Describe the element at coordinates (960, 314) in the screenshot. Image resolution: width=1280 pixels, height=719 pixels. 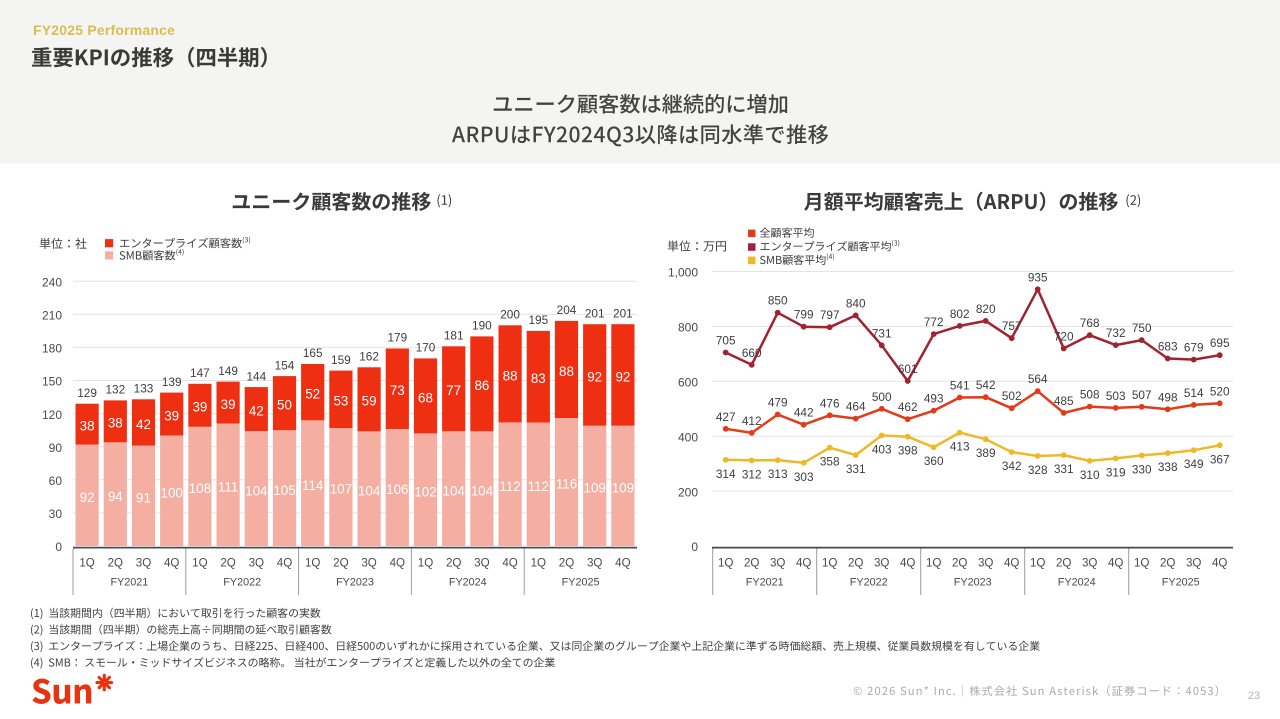
I see `svg-text: 802` at that location.